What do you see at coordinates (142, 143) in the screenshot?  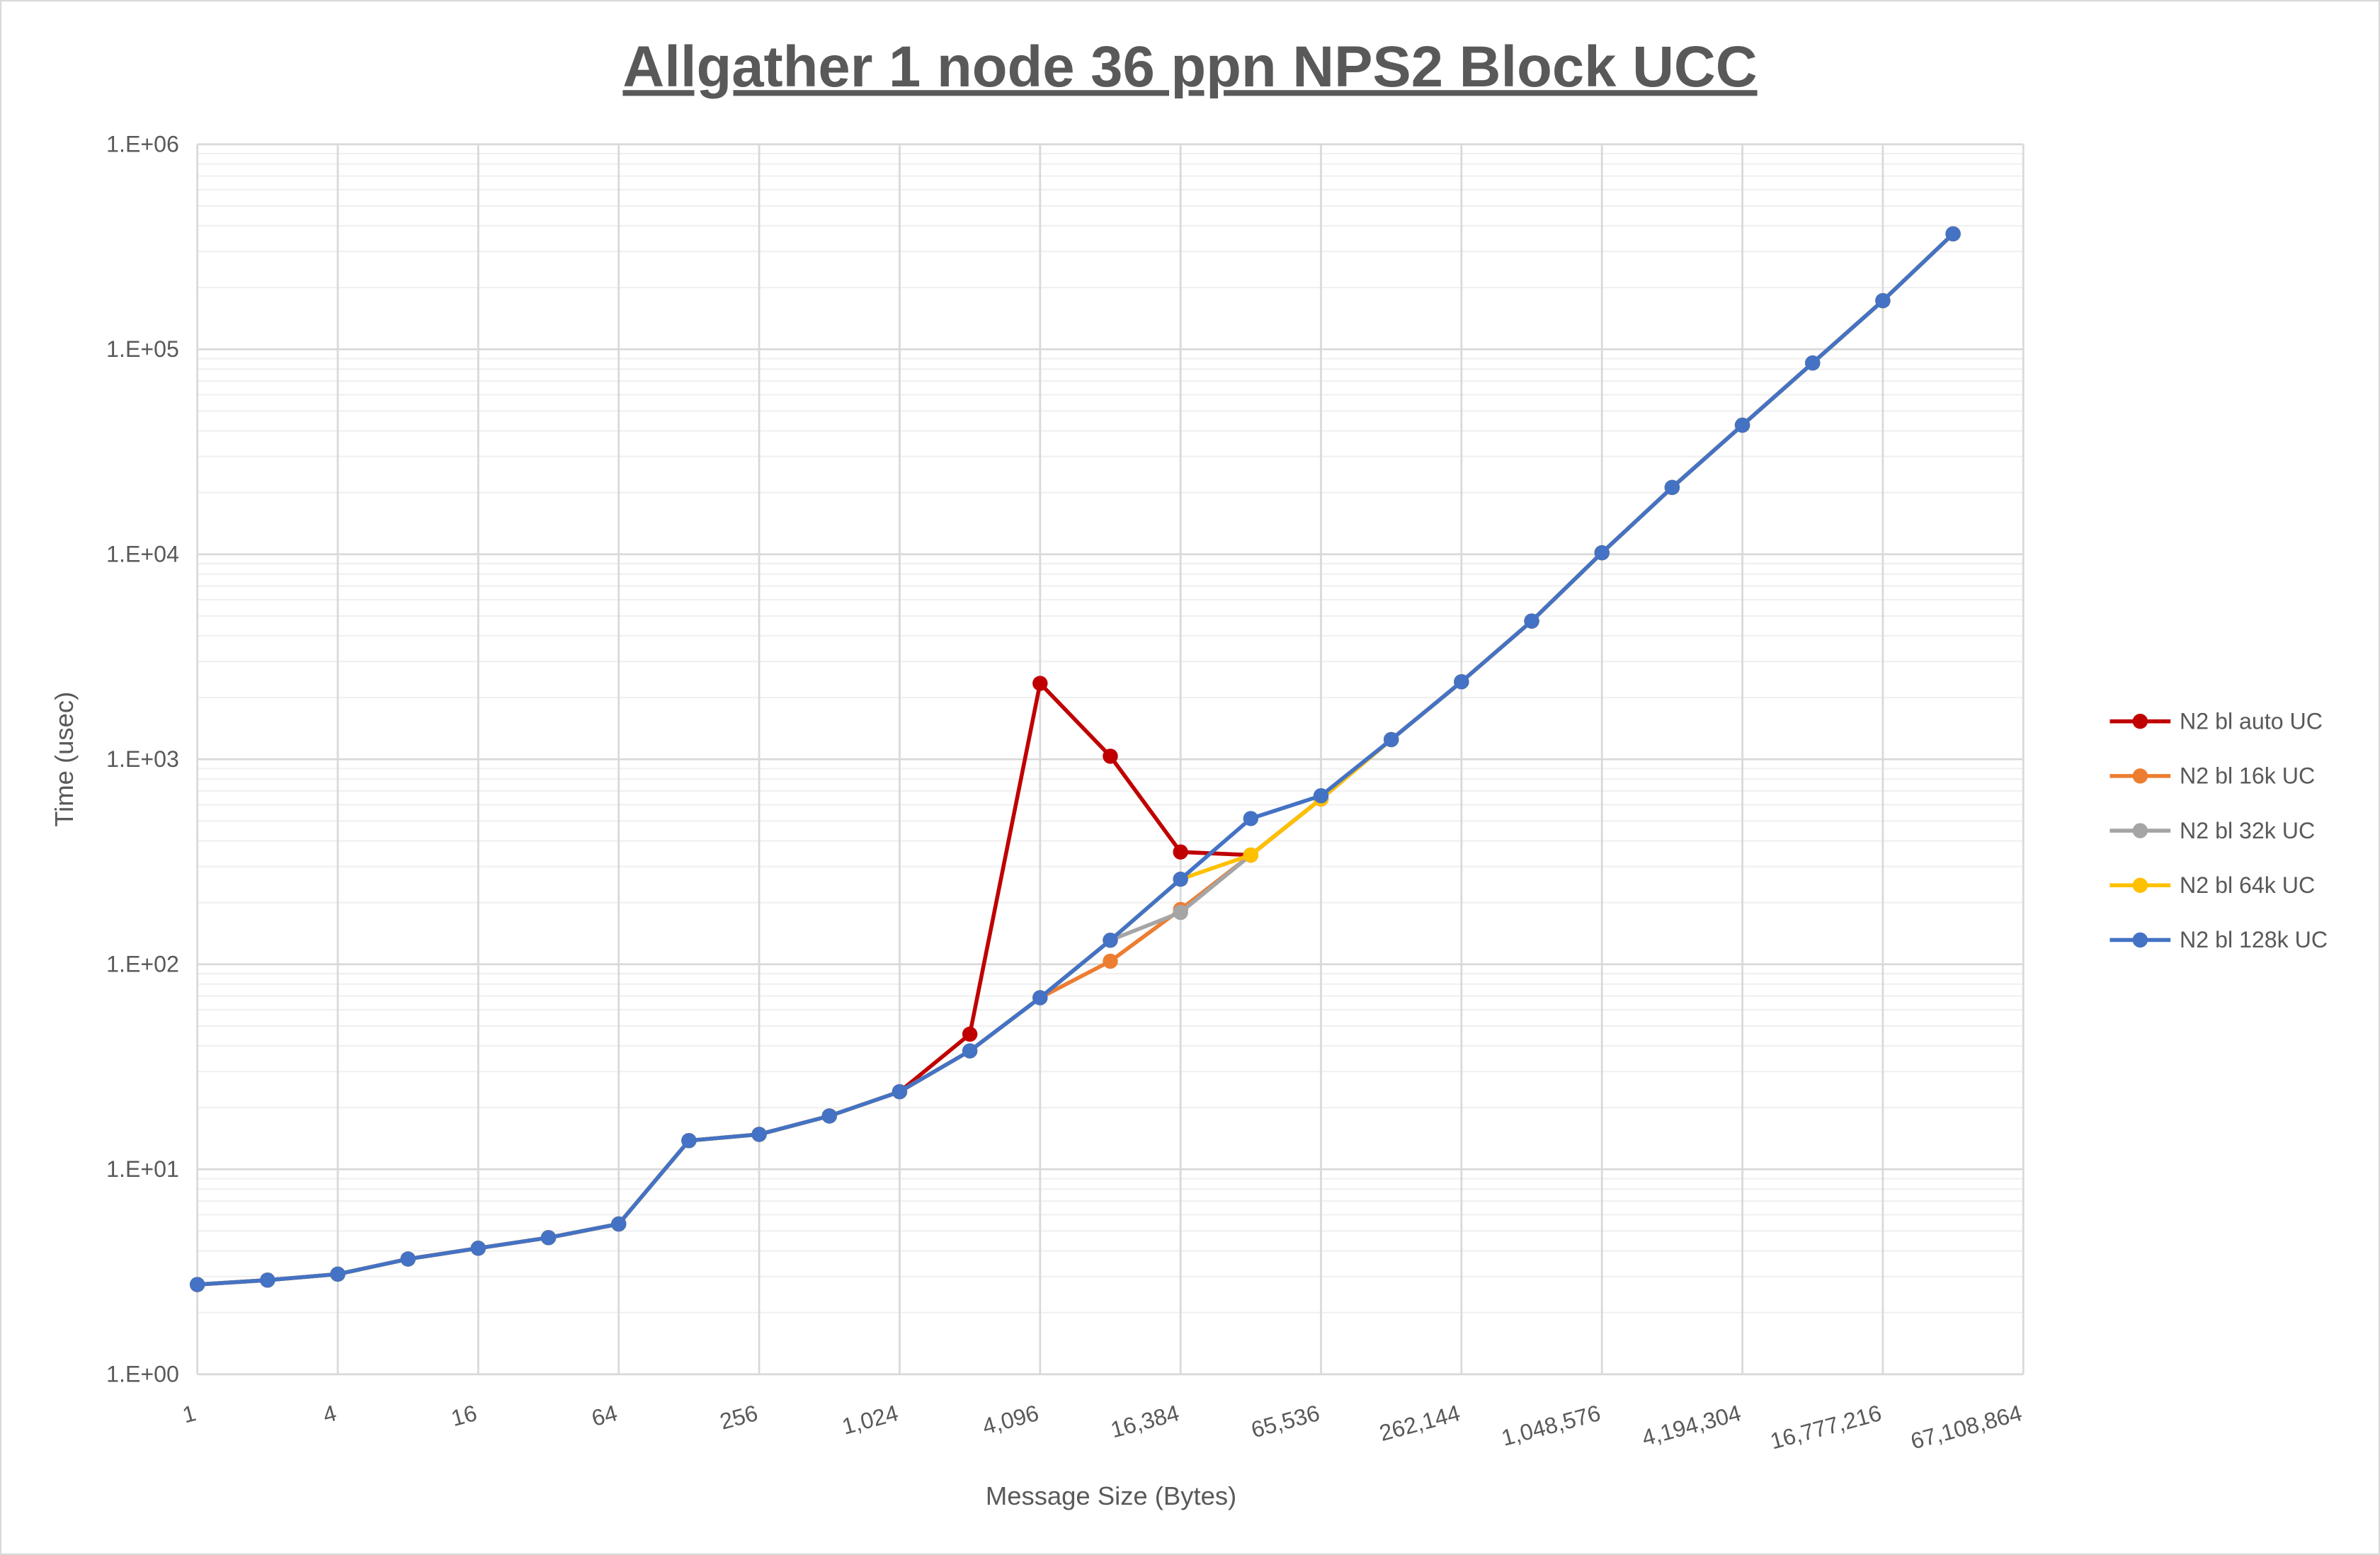 I see `y-tick-label: 1.E+06` at bounding box center [142, 143].